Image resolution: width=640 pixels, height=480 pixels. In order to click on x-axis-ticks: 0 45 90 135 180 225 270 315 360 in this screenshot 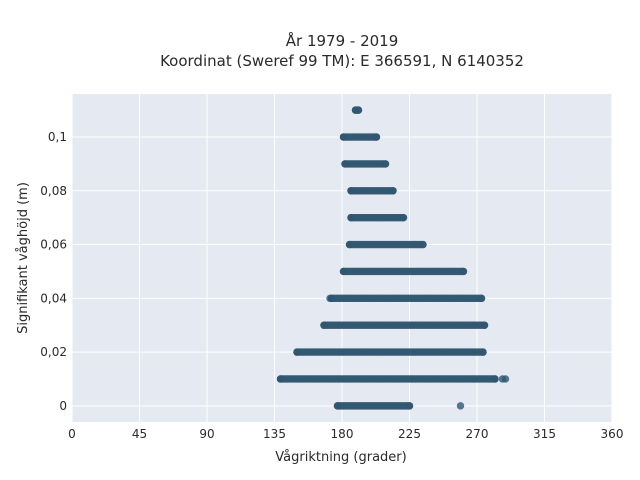, I will do `click(345, 434)`.